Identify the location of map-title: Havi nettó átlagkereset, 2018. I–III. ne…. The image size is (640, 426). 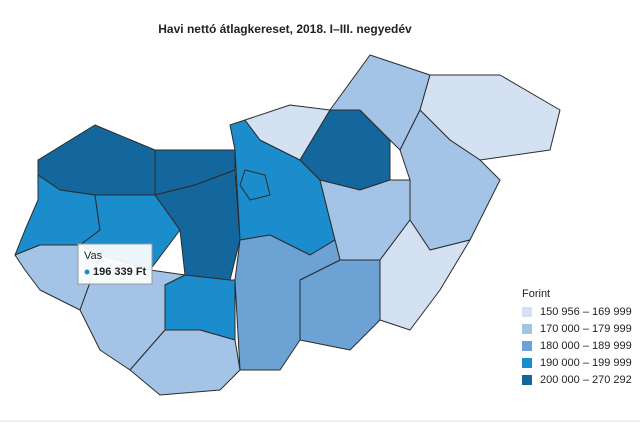
(285, 29).